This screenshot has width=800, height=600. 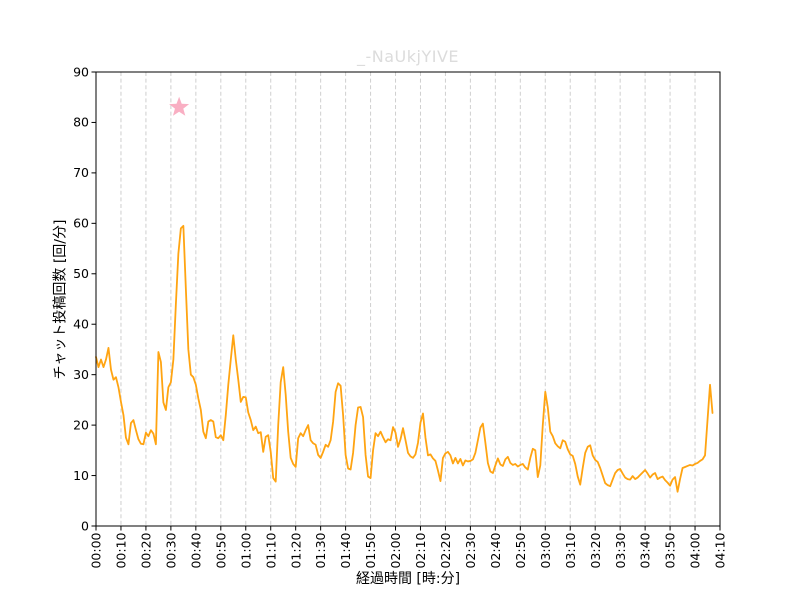 What do you see at coordinates (179, 106) in the screenshot?
I see `star-marker` at bounding box center [179, 106].